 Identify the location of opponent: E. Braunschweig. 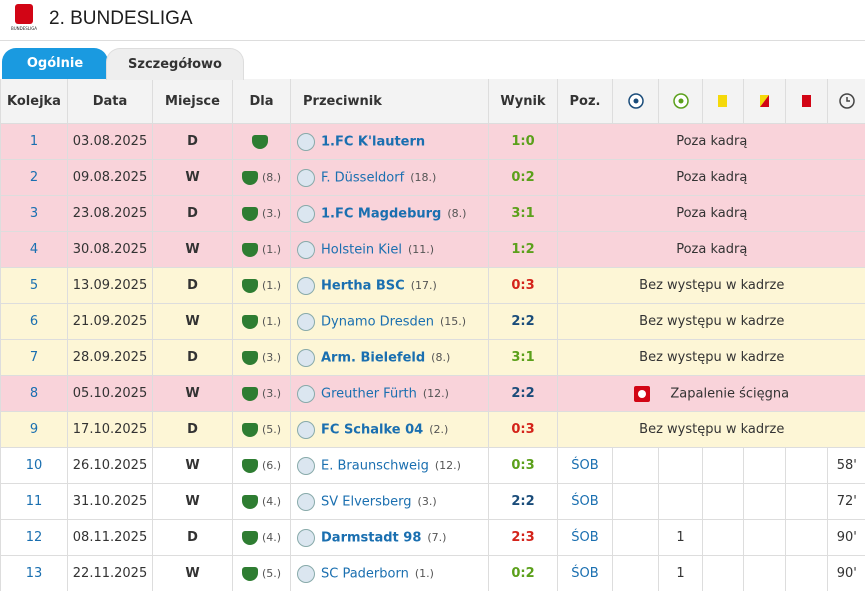
(375, 465).